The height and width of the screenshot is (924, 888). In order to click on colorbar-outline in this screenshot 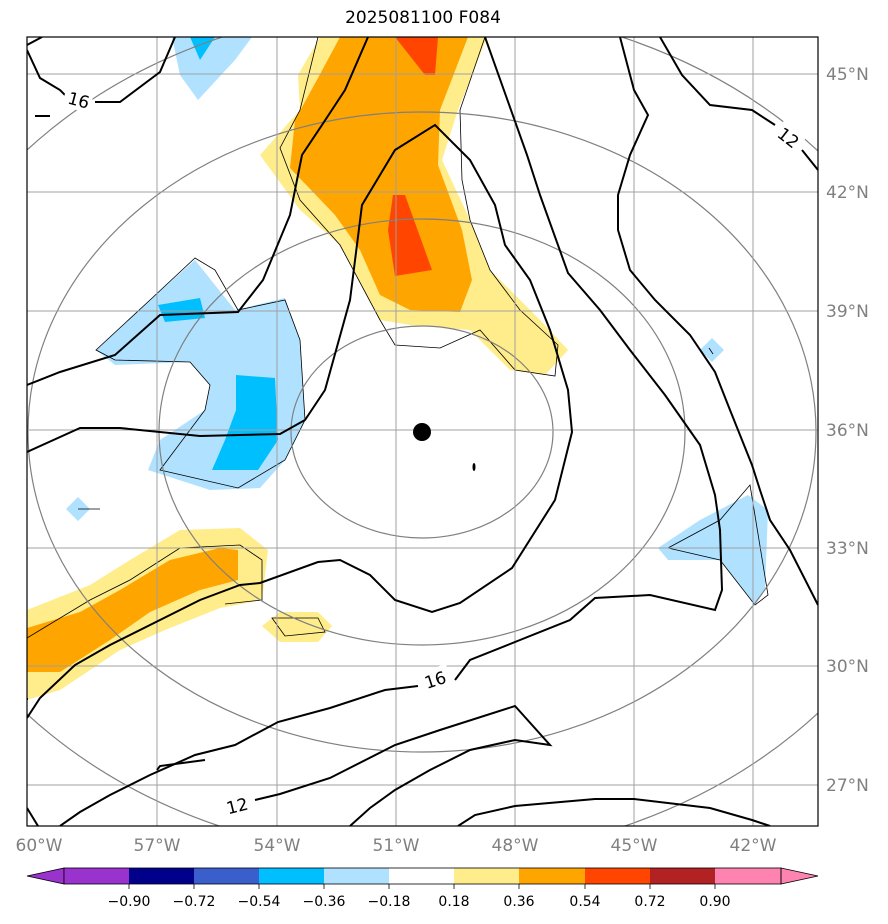, I will do `click(422, 876)`.